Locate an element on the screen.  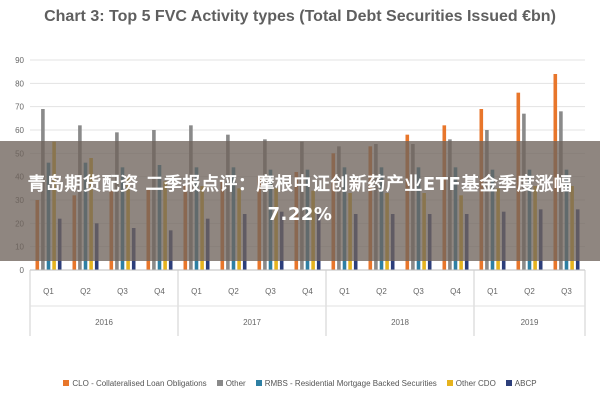
legend-item: ABCP is located at coordinates (521, 383).